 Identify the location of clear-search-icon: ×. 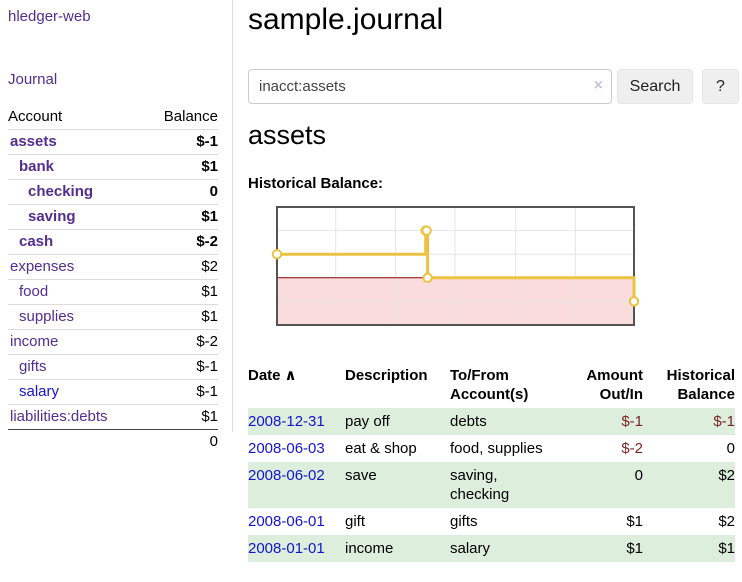
(598, 85).